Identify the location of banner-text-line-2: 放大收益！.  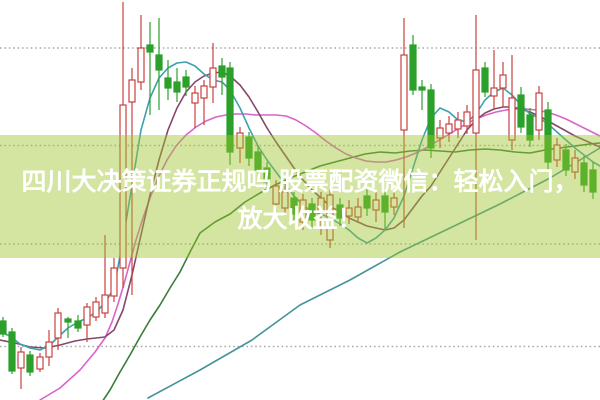
(300, 219).